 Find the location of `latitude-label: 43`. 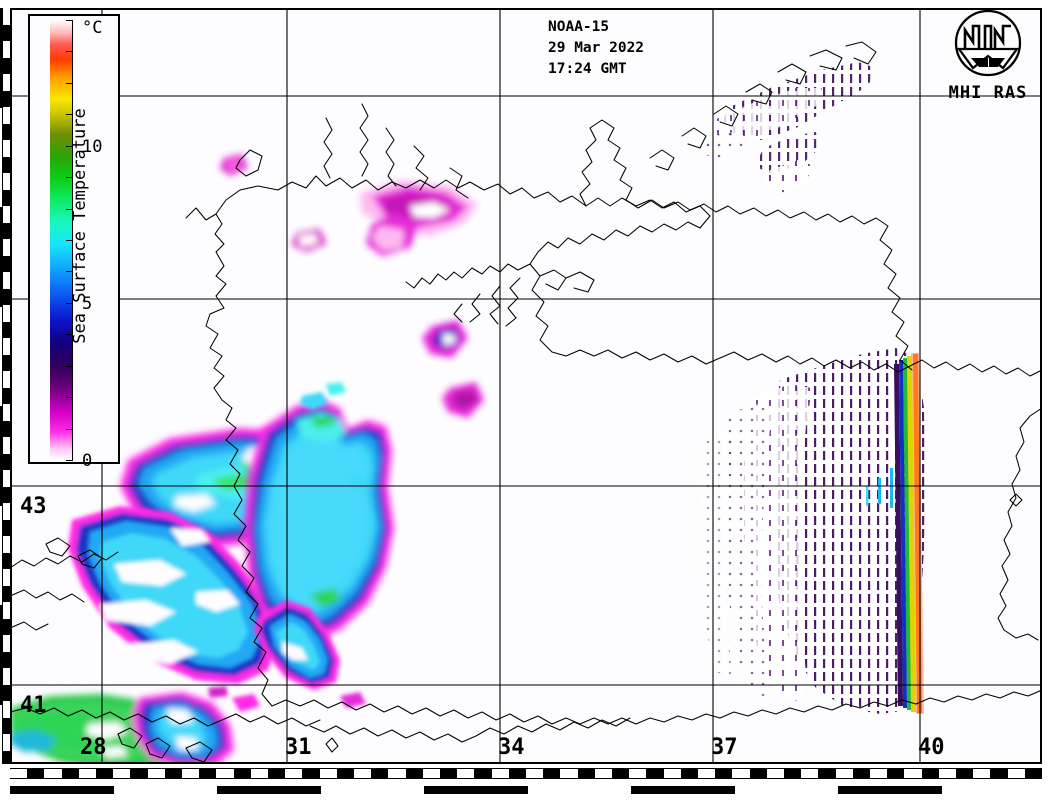

latitude-label: 43 is located at coordinates (33, 506).